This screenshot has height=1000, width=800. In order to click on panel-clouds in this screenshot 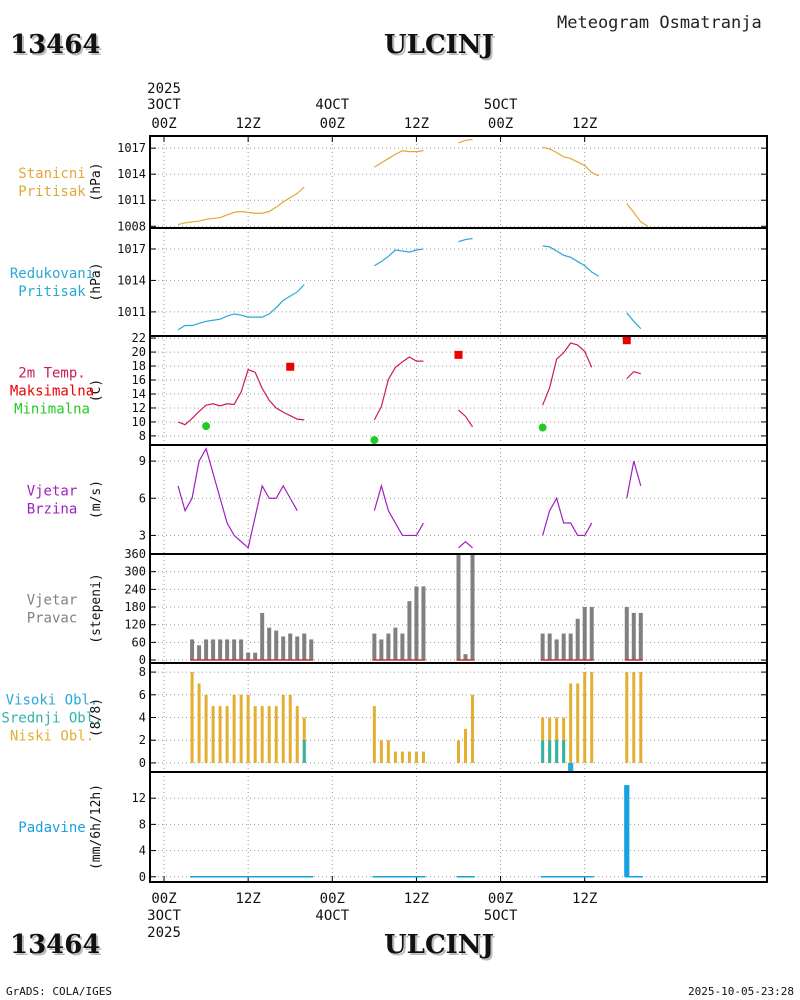, I will do `click(458, 721)`.